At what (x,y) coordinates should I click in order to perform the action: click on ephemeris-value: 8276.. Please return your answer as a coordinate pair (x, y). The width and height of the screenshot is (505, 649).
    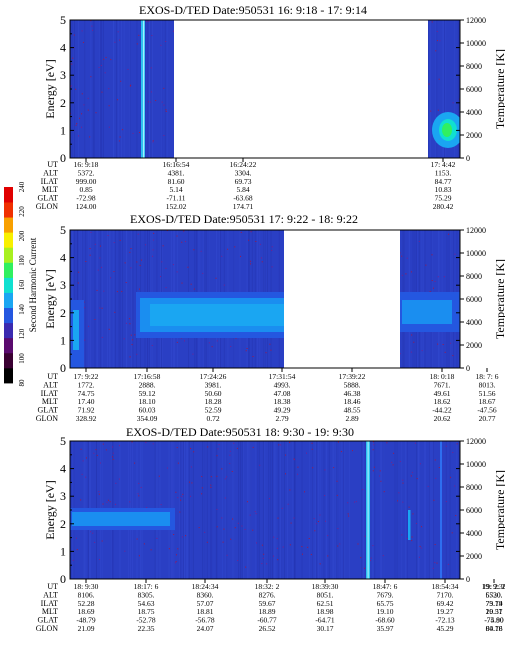
    Looking at the image, I should click on (267, 594).